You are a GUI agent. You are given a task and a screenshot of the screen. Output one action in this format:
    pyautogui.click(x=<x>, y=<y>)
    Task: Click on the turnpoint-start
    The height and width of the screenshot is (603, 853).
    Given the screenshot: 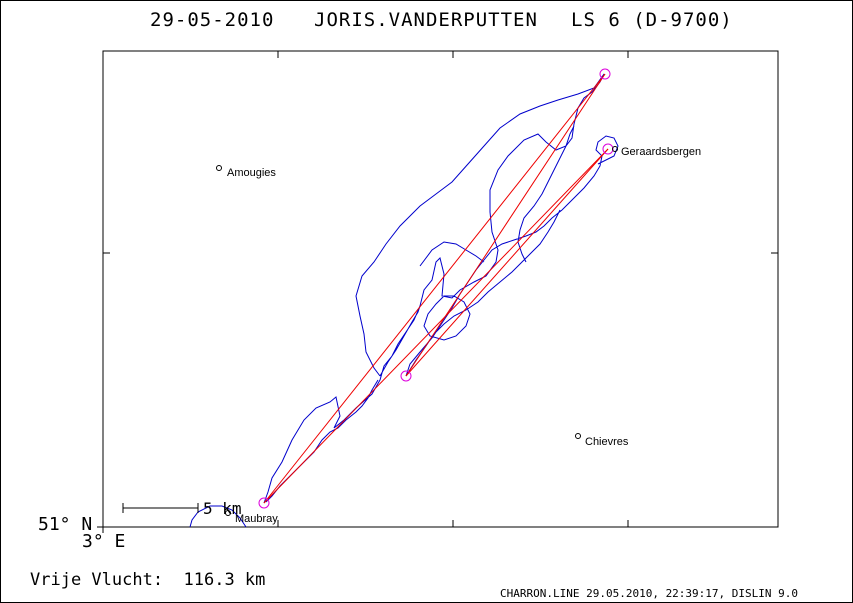 What is the action you would take?
    pyautogui.click(x=264, y=503)
    